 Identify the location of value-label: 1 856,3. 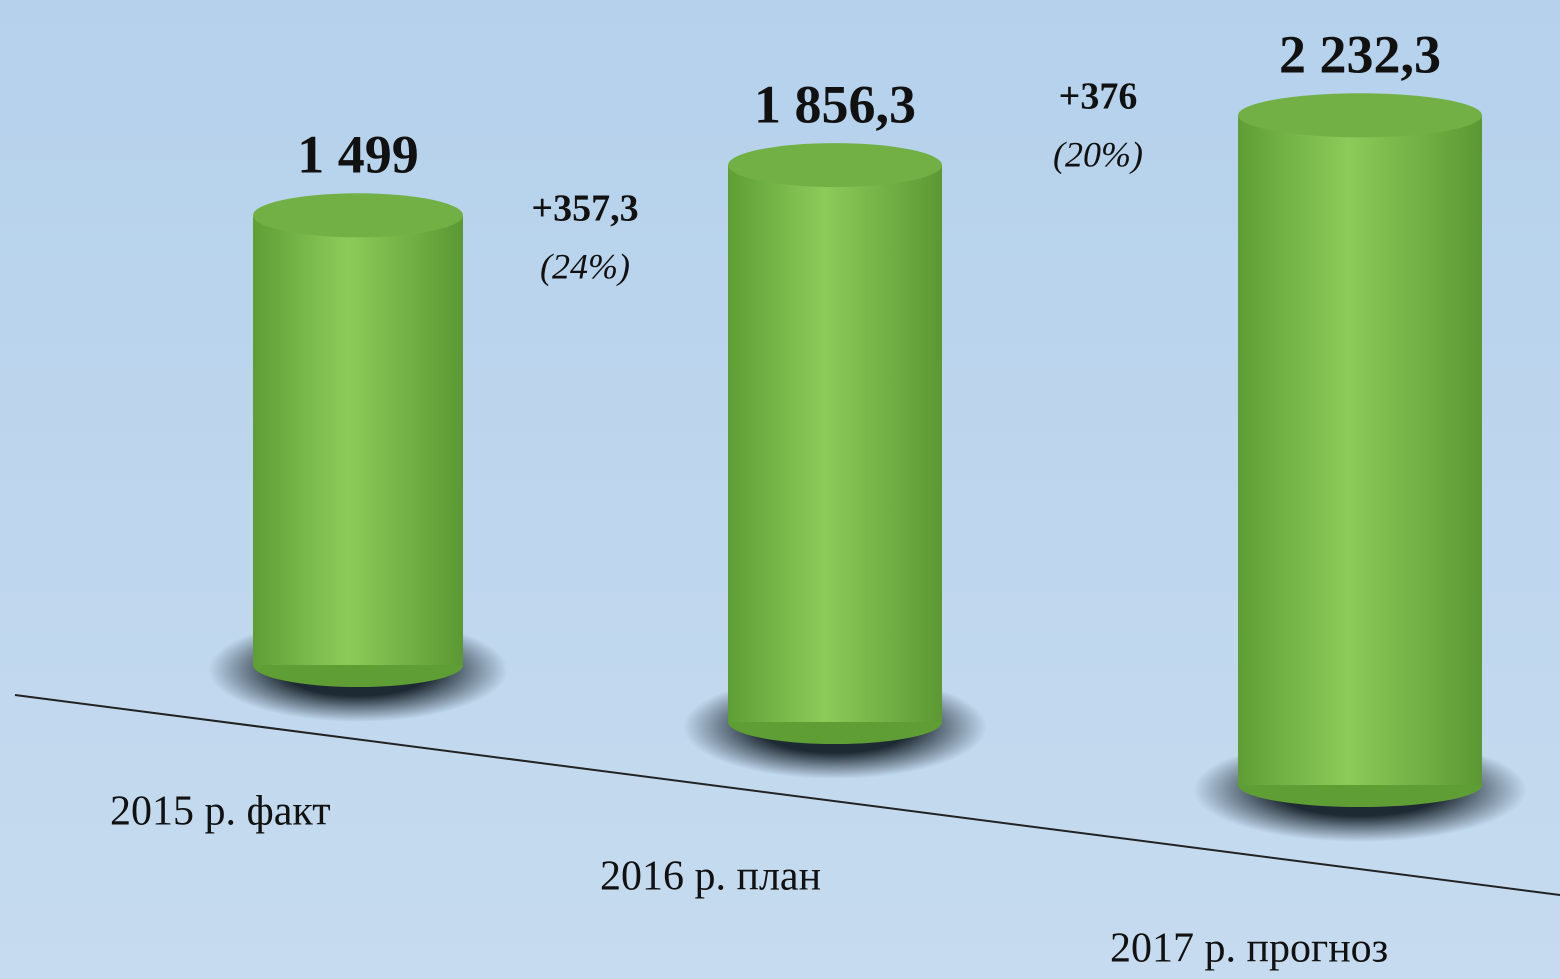
(835, 105).